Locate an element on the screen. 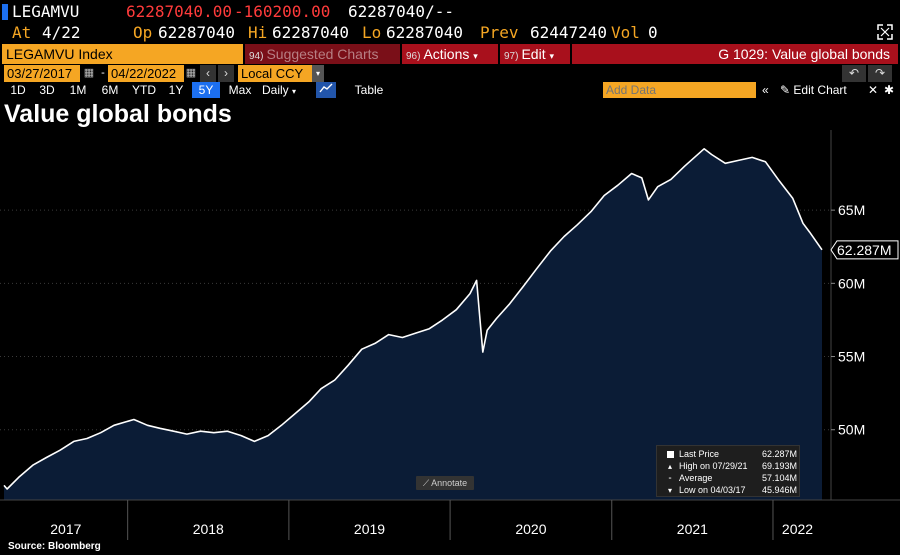 This screenshot has width=900, height=555. y-tick-labels: 50M 55M 60M 65M is located at coordinates (848, 320).